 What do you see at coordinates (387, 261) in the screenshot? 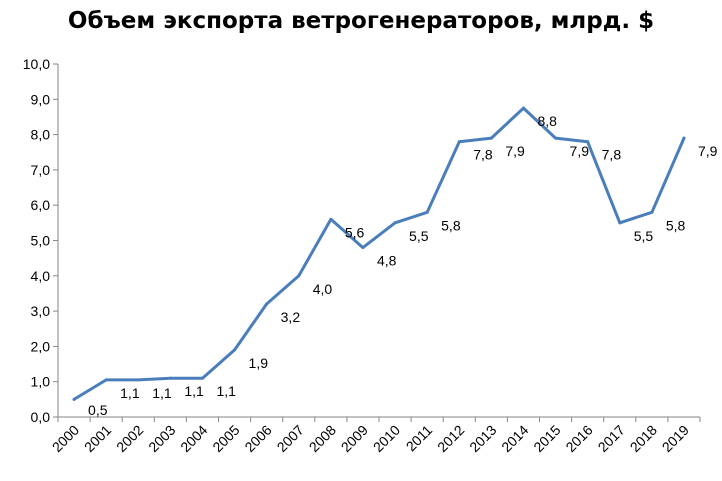
I see `data-label: 4,8` at bounding box center [387, 261].